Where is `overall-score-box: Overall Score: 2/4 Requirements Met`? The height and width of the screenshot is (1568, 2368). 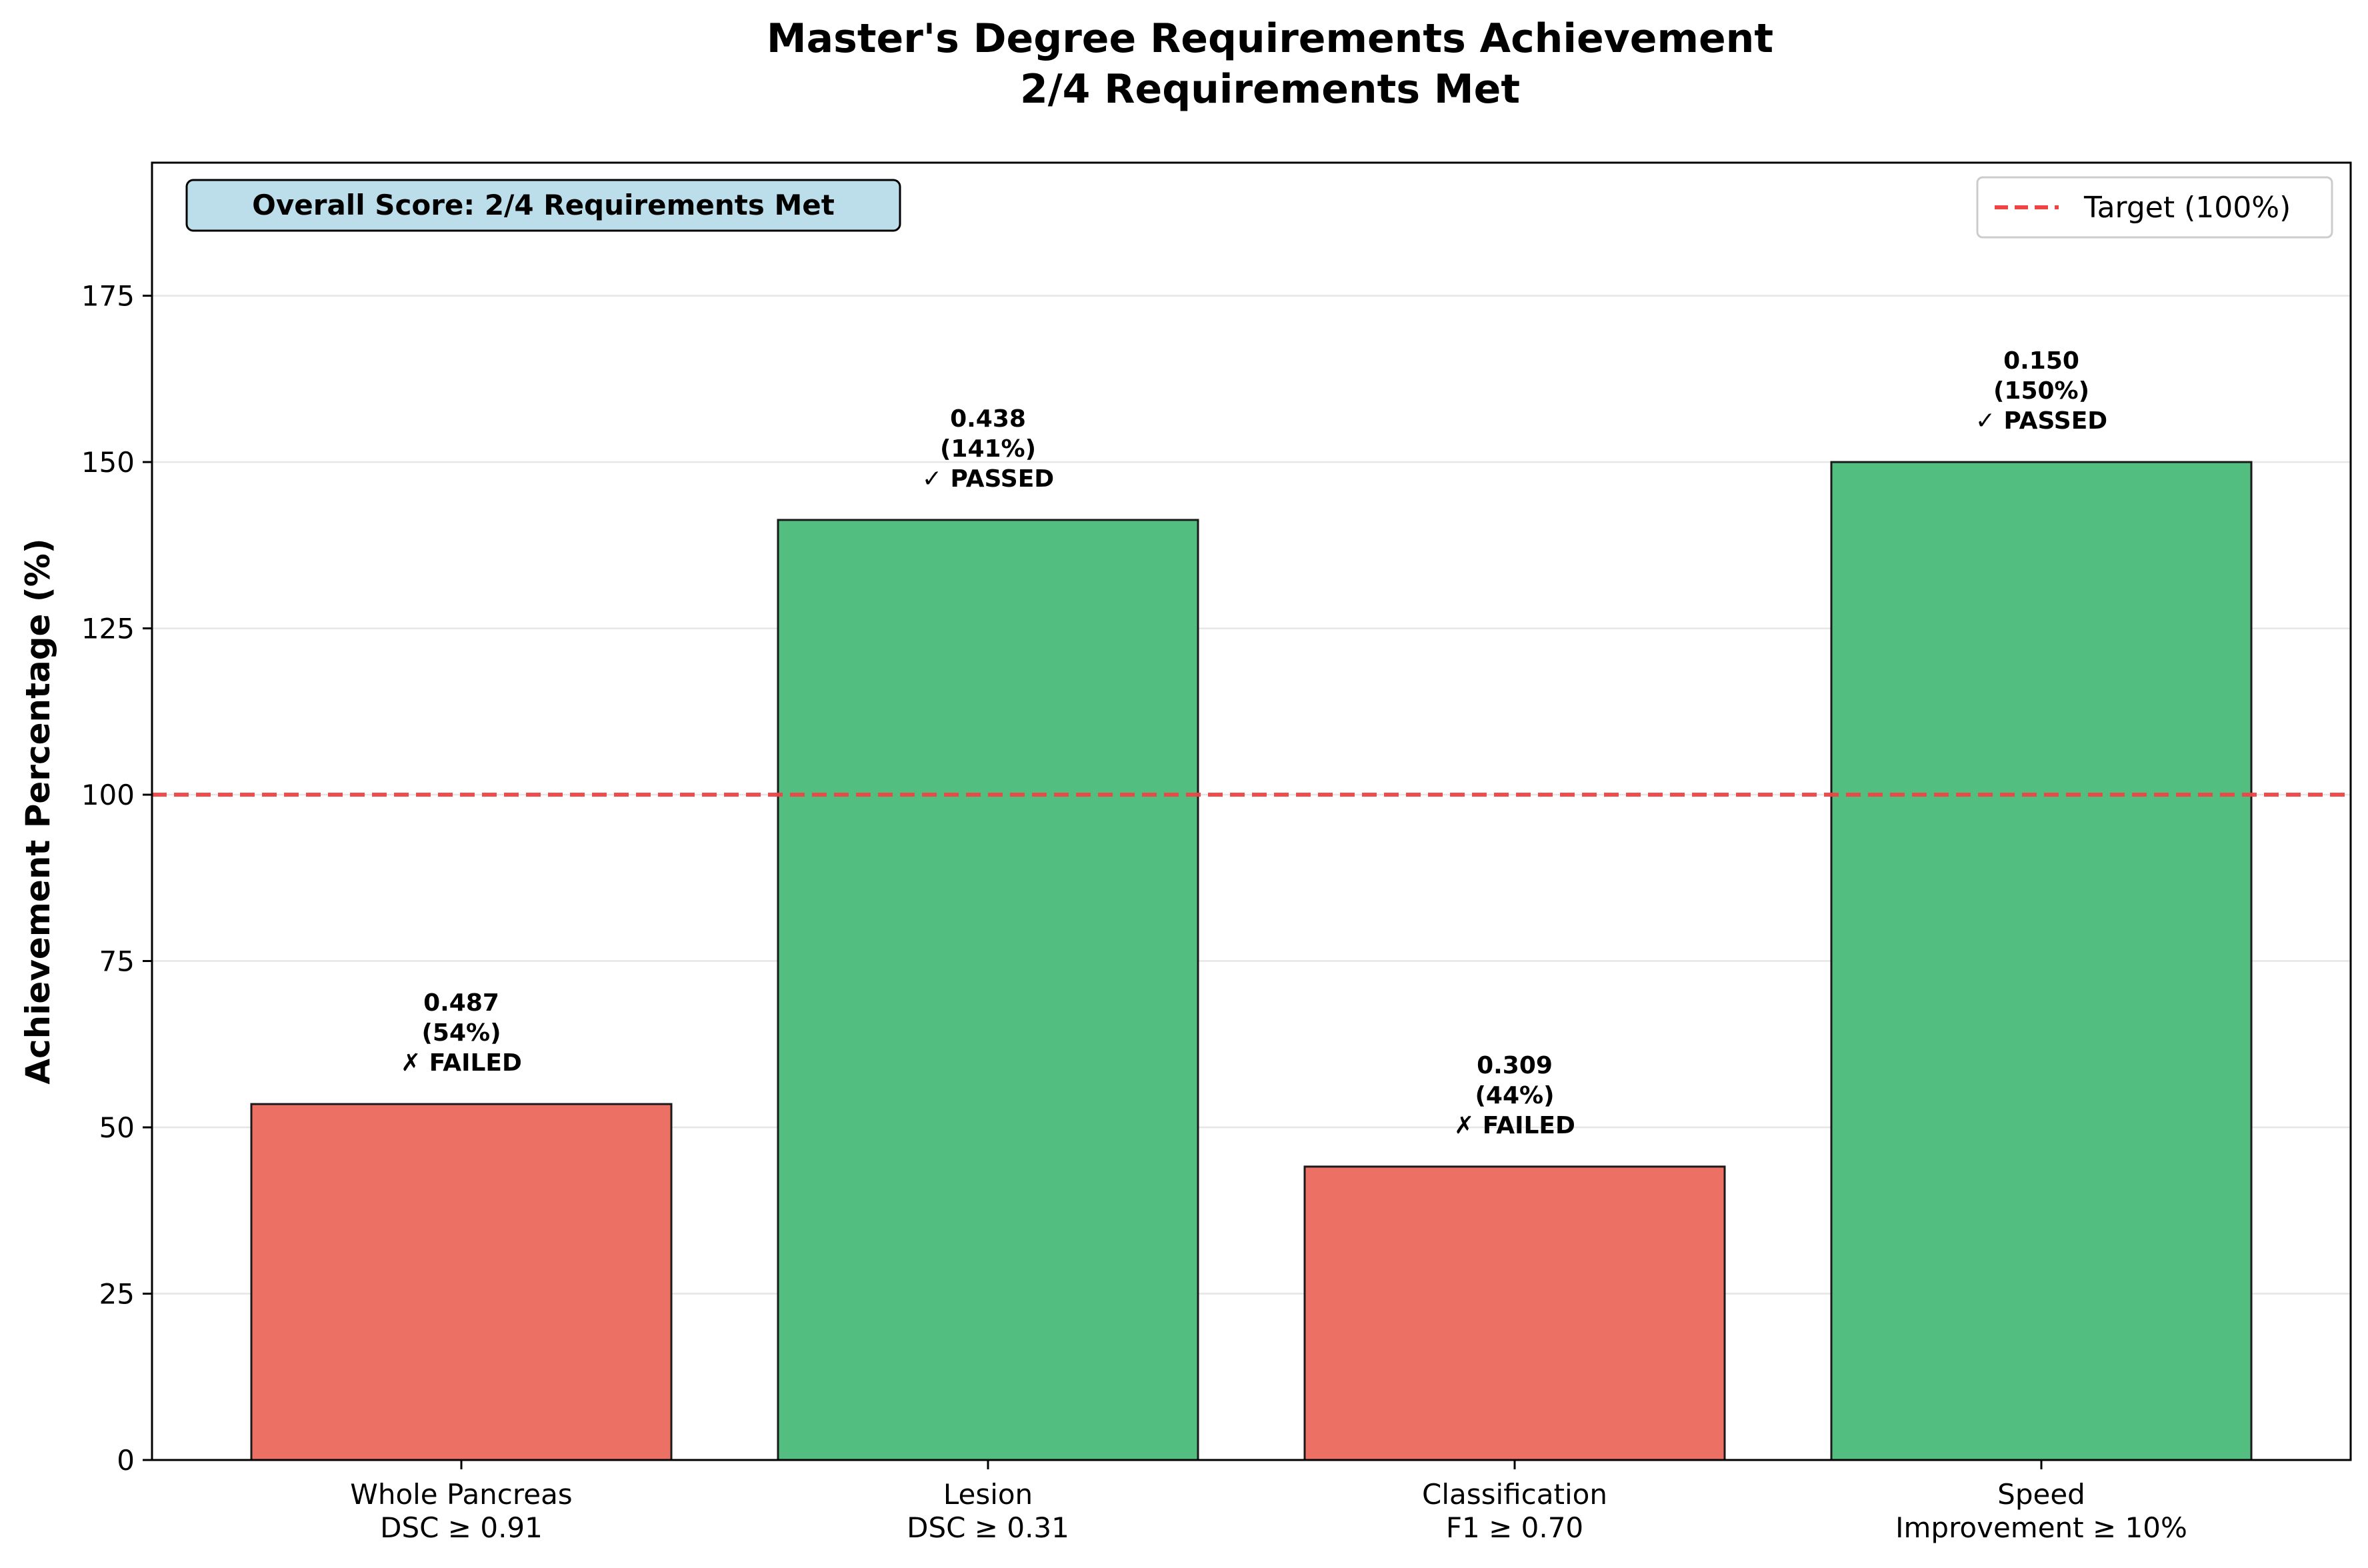
overall-score-box: Overall Score: 2/4 Requirements Met is located at coordinates (543, 205).